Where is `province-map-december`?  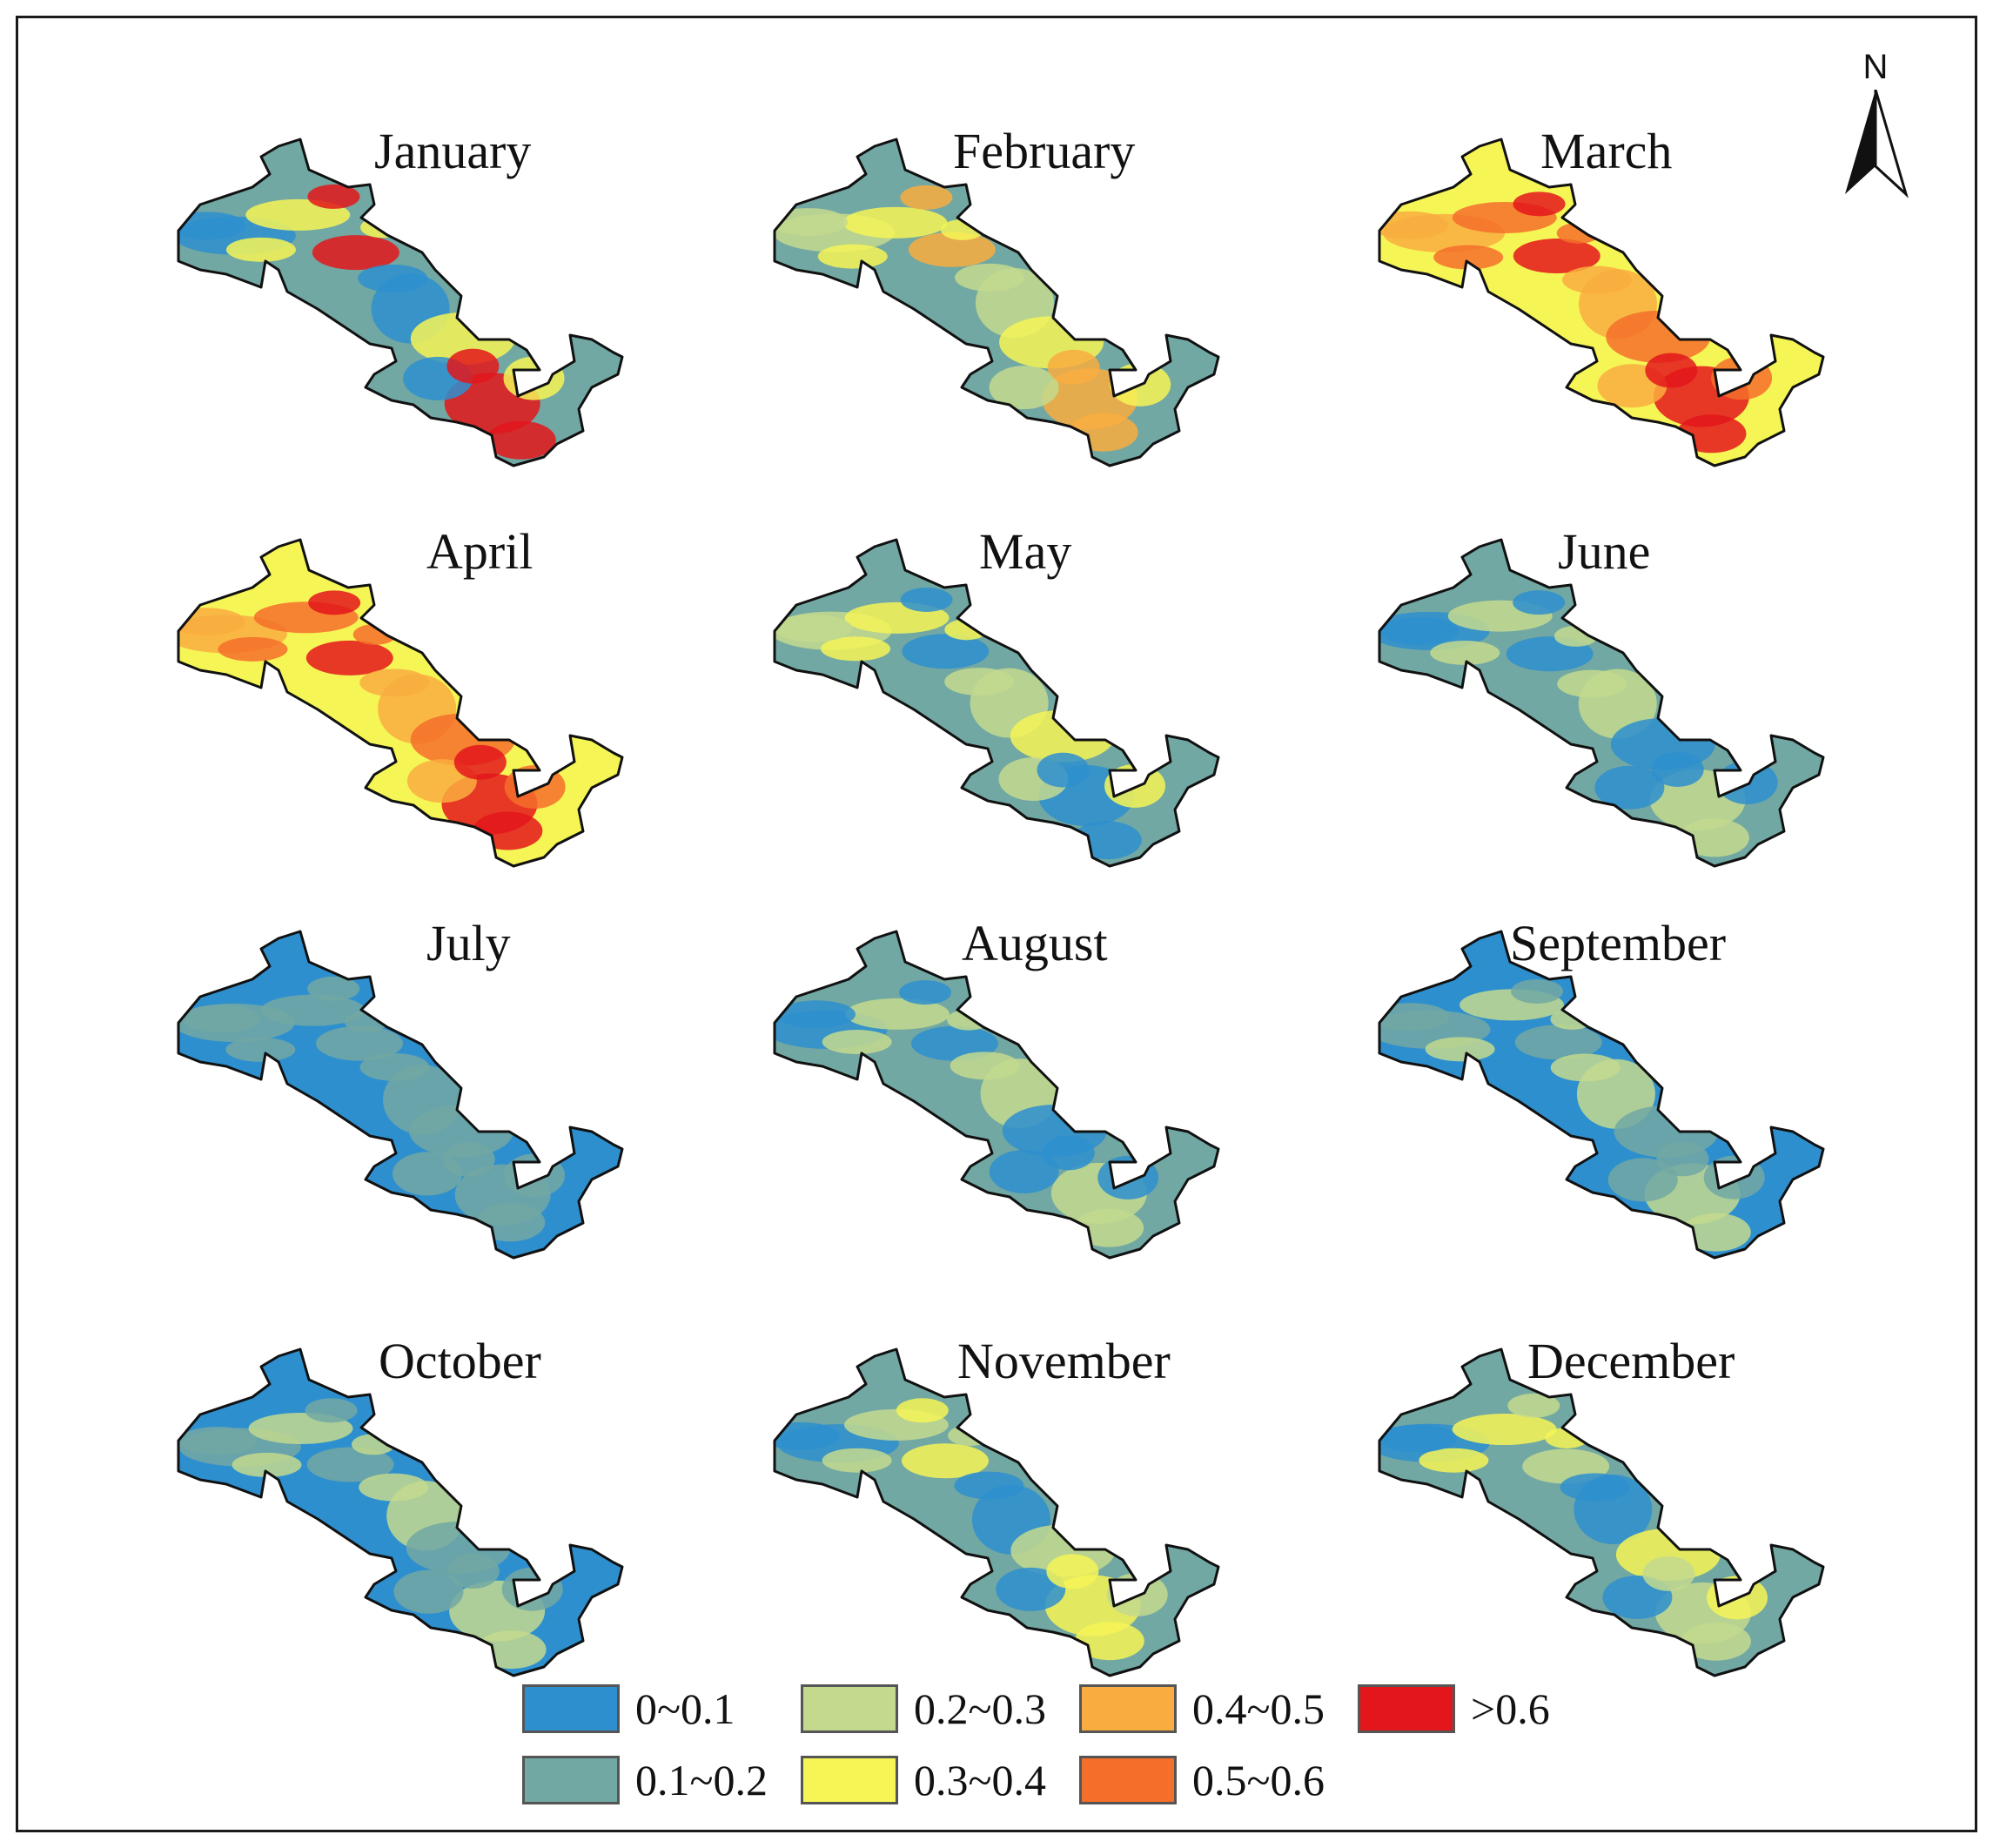
province-map-december is located at coordinates (1601, 1512).